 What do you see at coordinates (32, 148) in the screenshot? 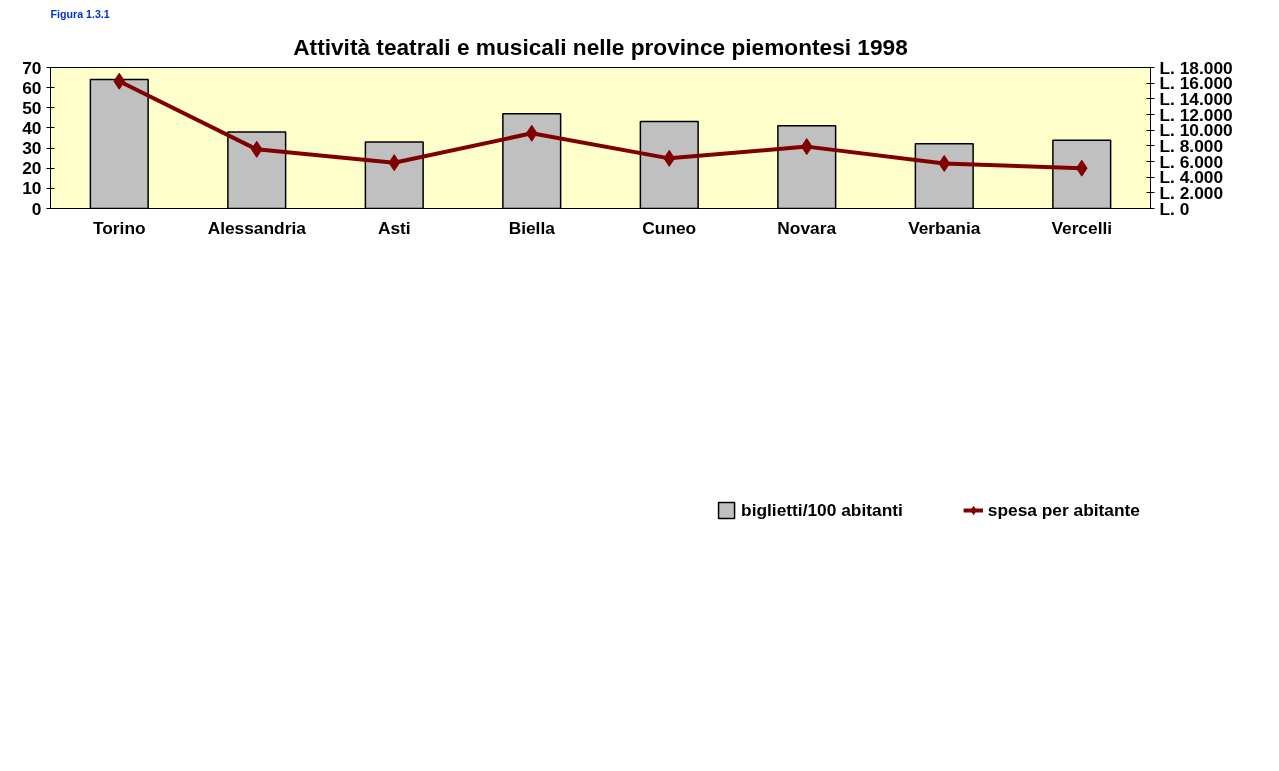
I see `y-tick-label: 30` at bounding box center [32, 148].